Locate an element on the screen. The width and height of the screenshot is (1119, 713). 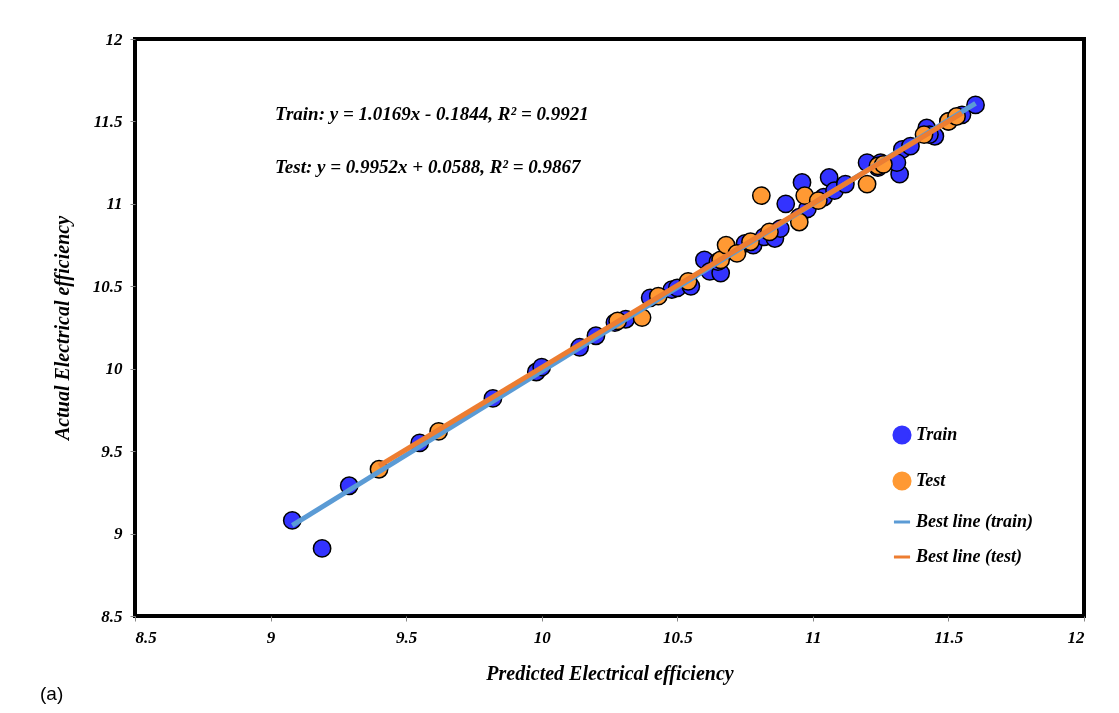
y-tick-label: 11 is located at coordinates (114, 204).